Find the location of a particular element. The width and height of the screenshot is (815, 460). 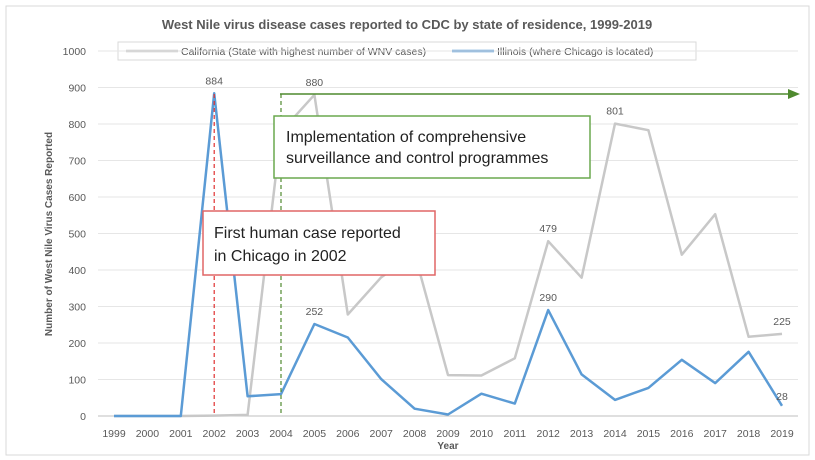

first-case-text-line2: in Chicago in 2002 is located at coordinates (280, 256).